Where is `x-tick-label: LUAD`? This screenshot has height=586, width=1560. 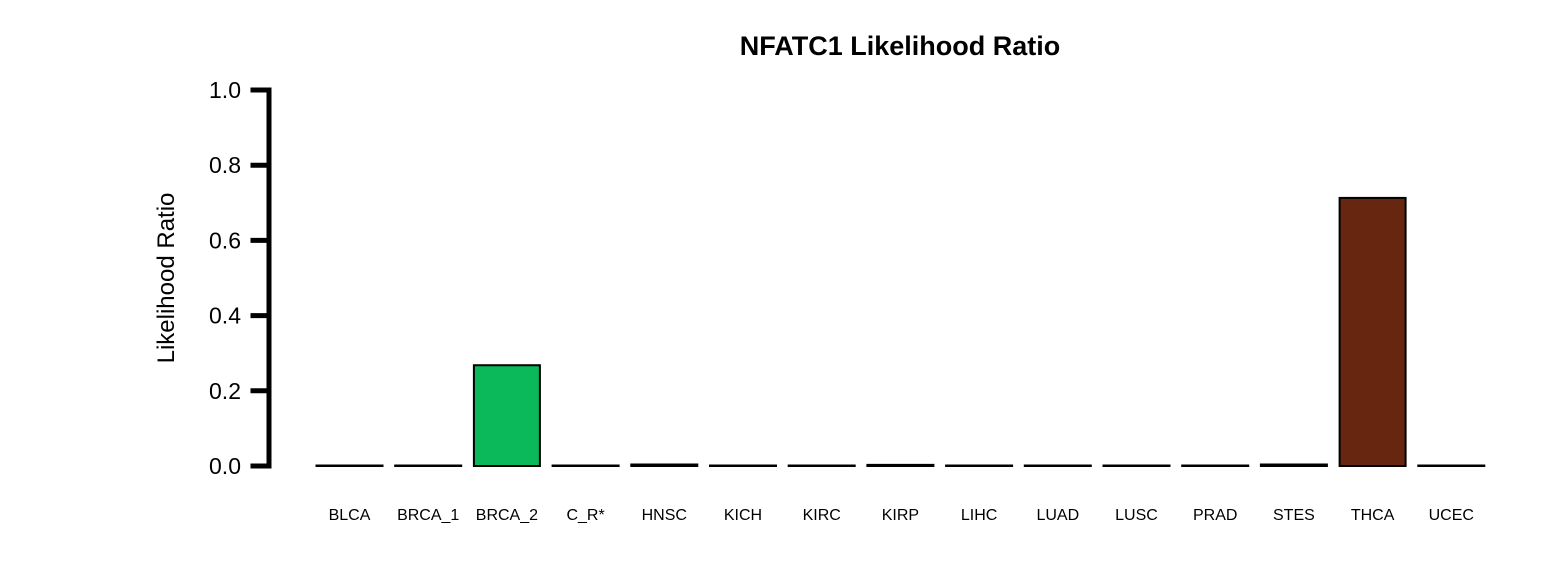
x-tick-label: LUAD is located at coordinates (1057, 515).